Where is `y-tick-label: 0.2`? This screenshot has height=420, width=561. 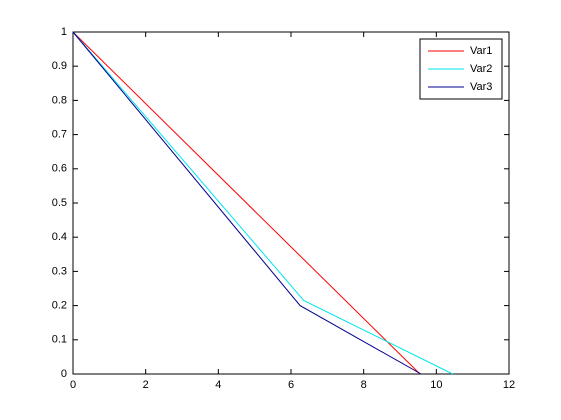 y-tick-label: 0.2 is located at coordinates (59, 306).